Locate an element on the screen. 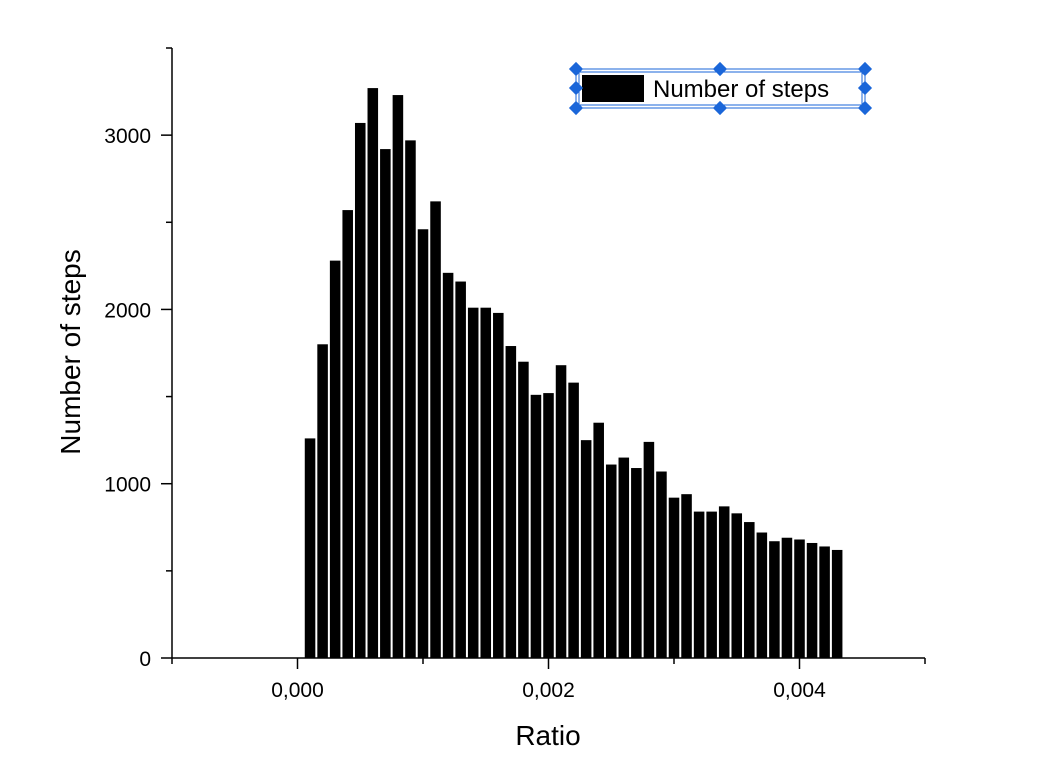  x-tick-label: 0,004 is located at coordinates (799, 690).